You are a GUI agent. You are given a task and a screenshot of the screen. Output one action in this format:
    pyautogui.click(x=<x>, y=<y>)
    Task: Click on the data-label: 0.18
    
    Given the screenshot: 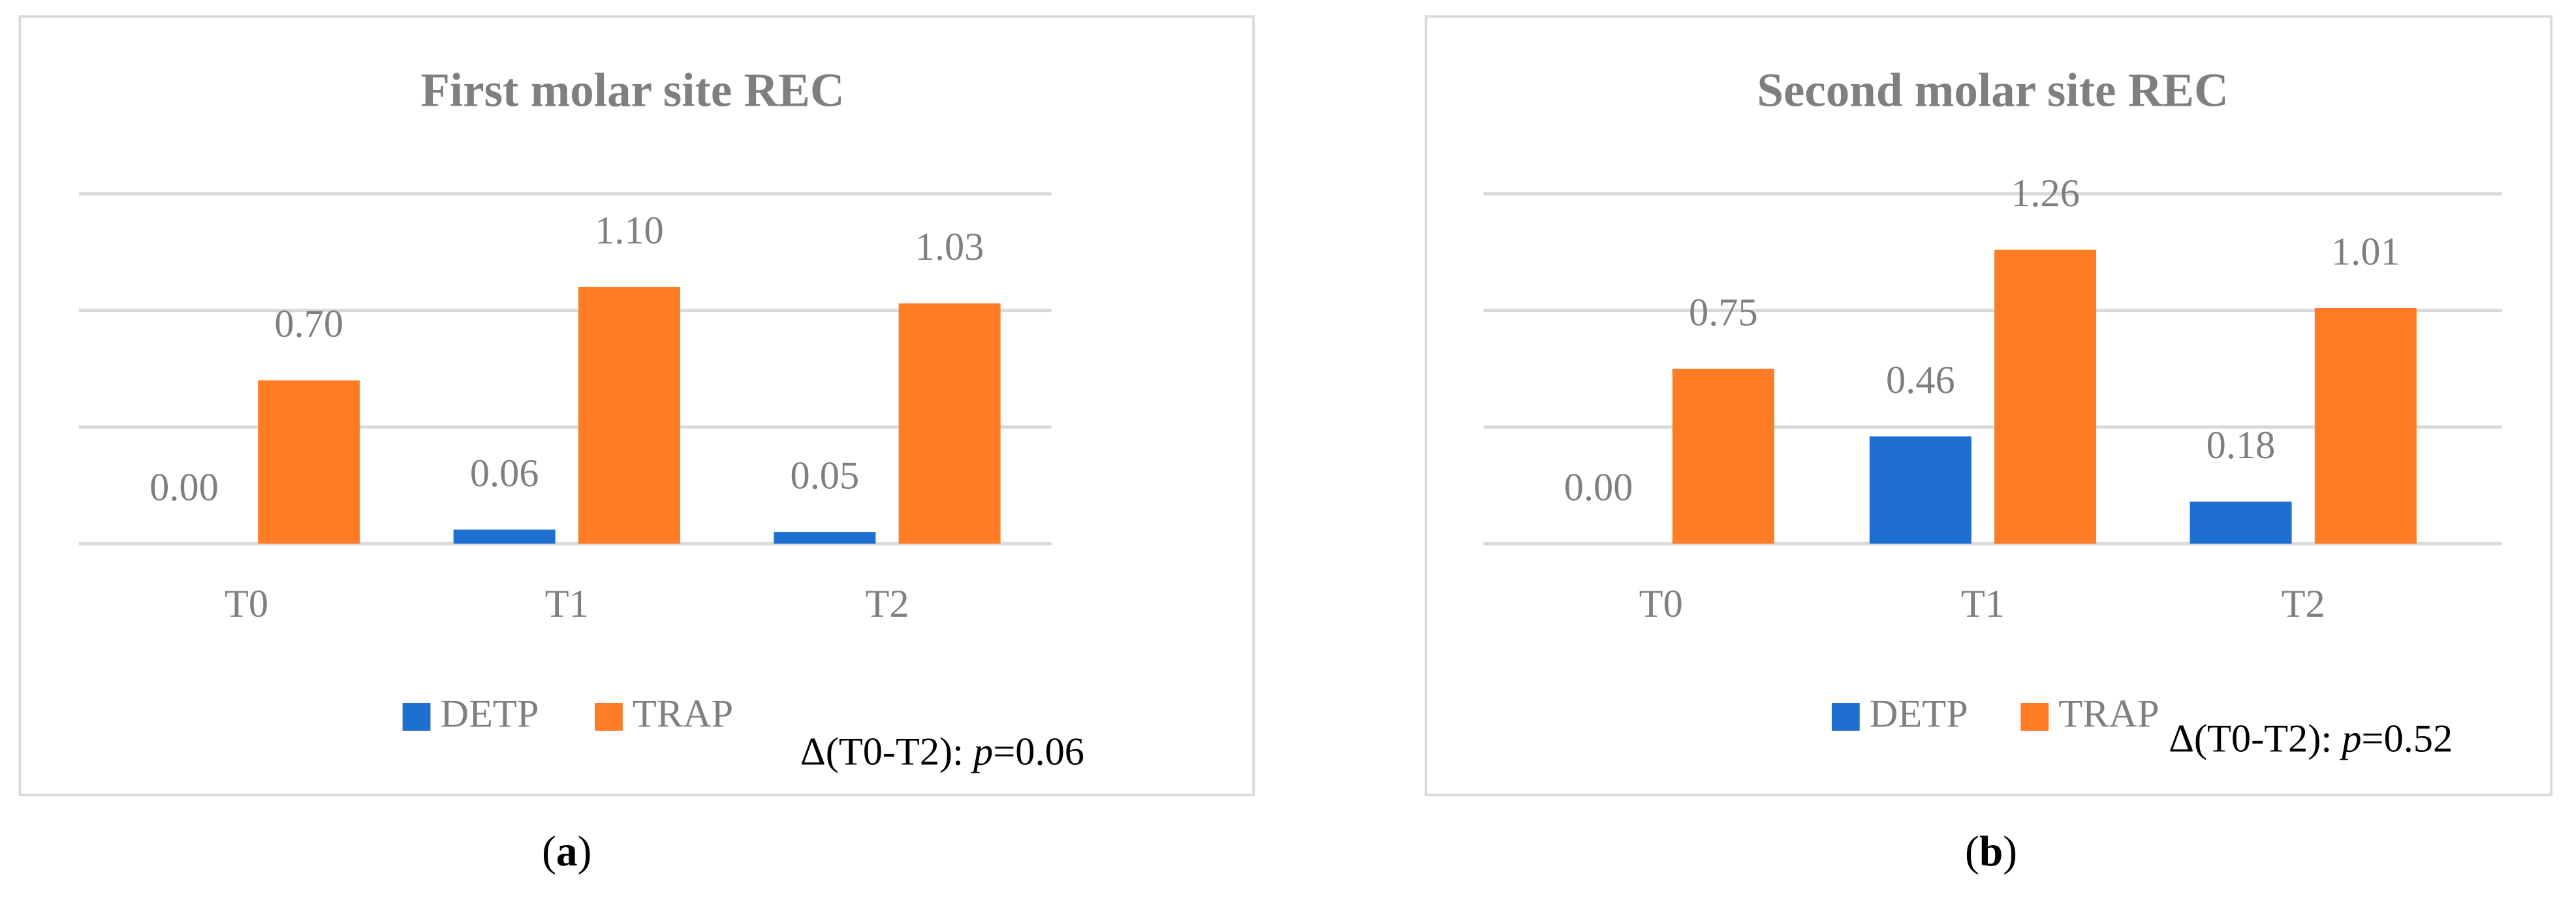 What is the action you would take?
    pyautogui.click(x=2241, y=445)
    